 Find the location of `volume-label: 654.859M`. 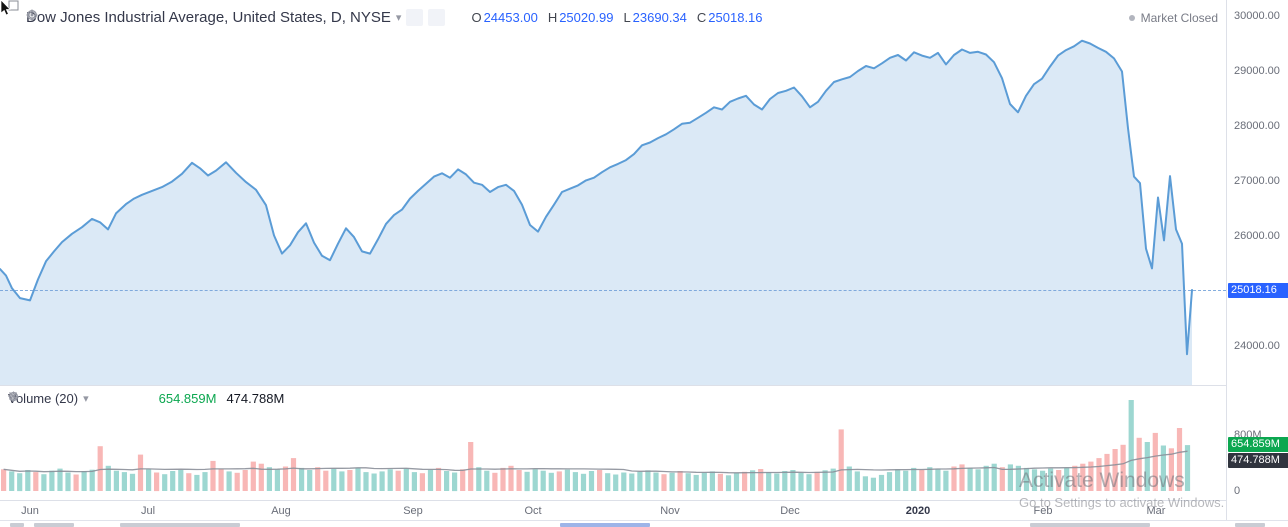

volume-label: 654.859M is located at coordinates (1258, 444).